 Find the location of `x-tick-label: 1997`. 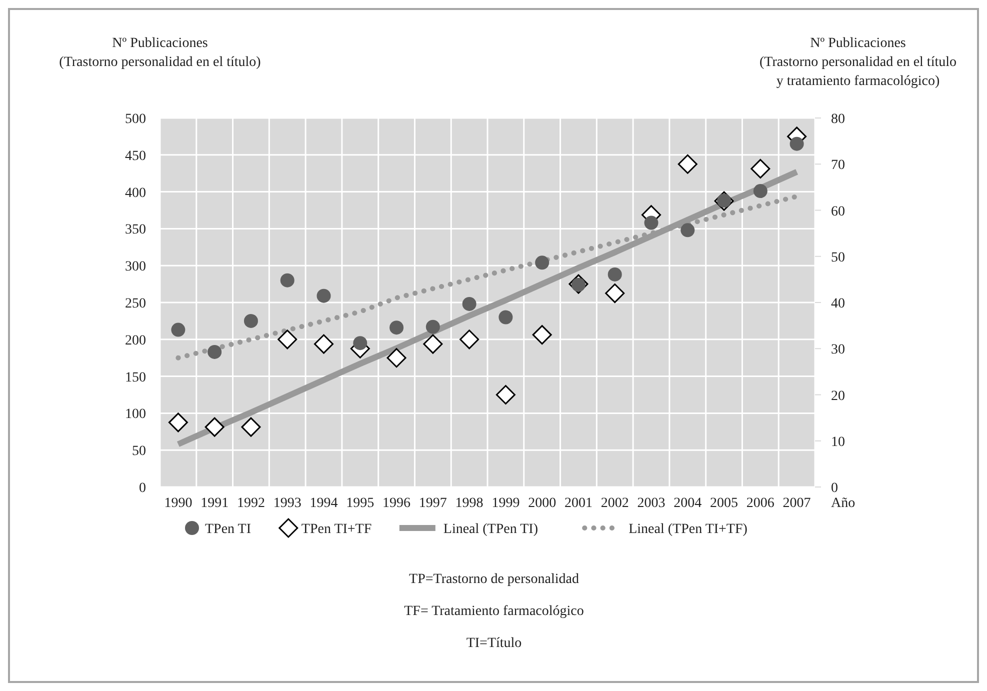

x-tick-label: 1997 is located at coordinates (432, 503).